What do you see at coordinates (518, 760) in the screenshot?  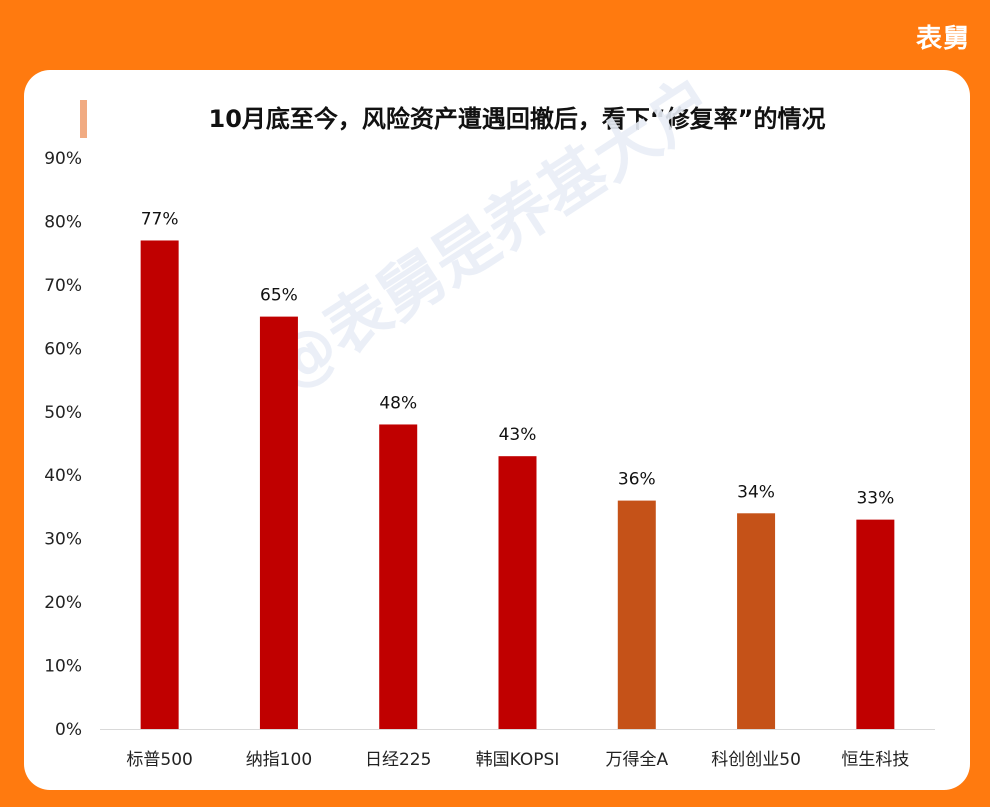 I see `x-category-label: 韩国KOPSI` at bounding box center [518, 760].